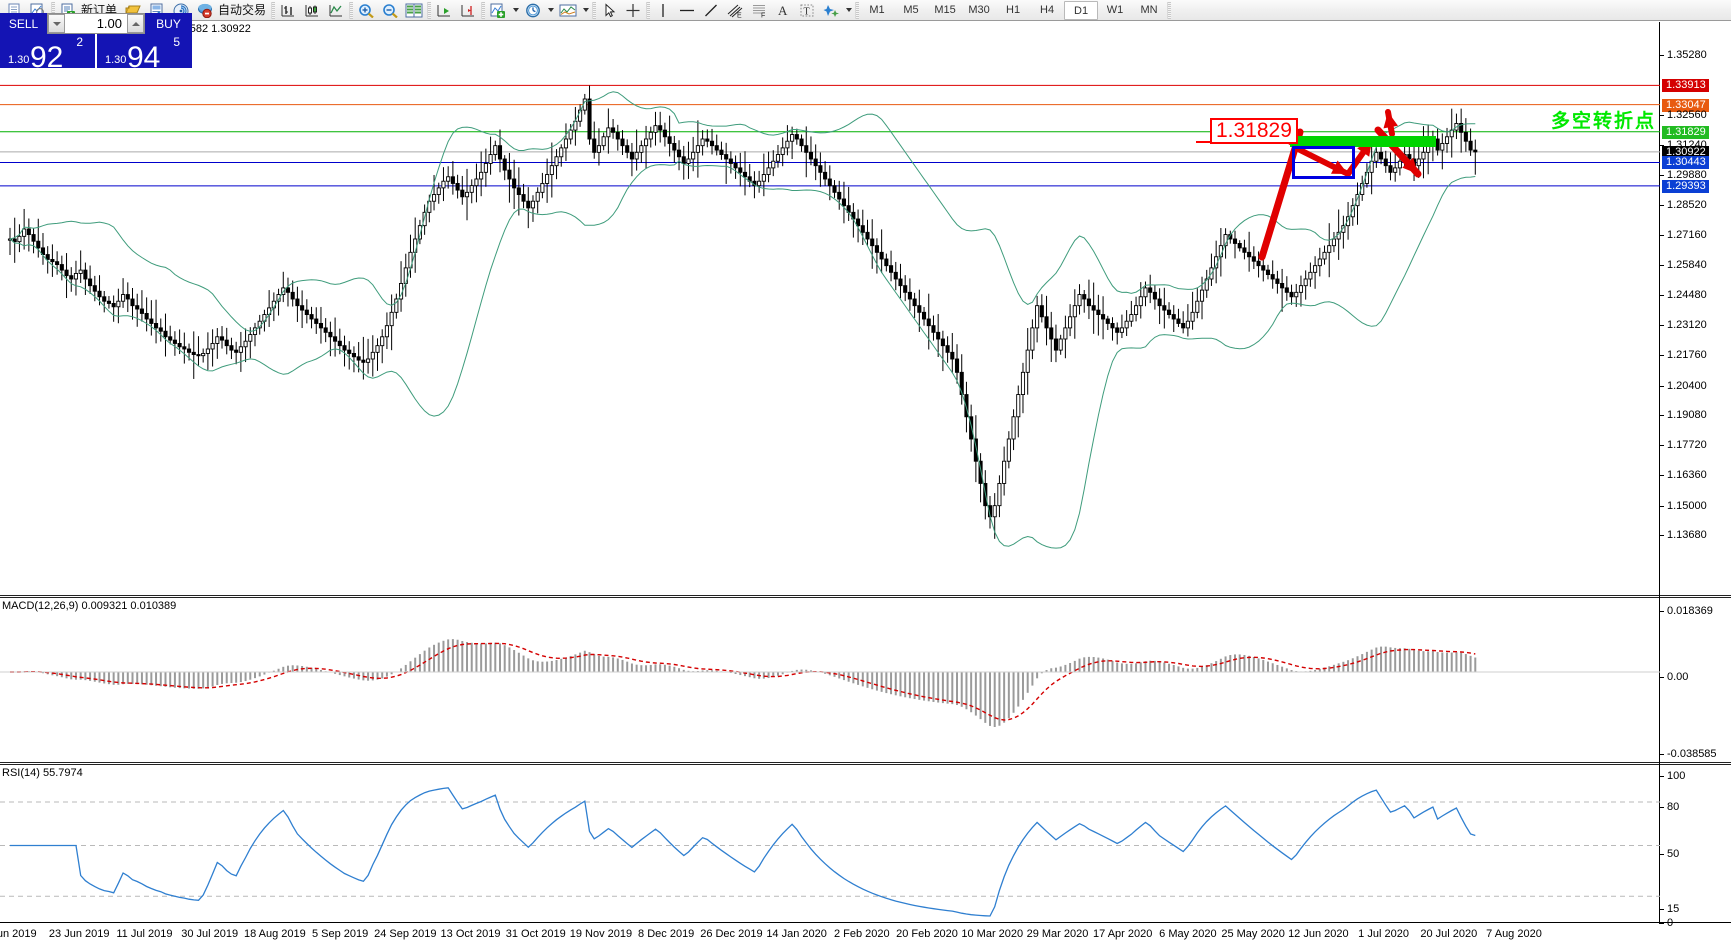  I want to click on trade-panel-quotes: 1.30 92 2 1.30 94 5, so click(96, 51).